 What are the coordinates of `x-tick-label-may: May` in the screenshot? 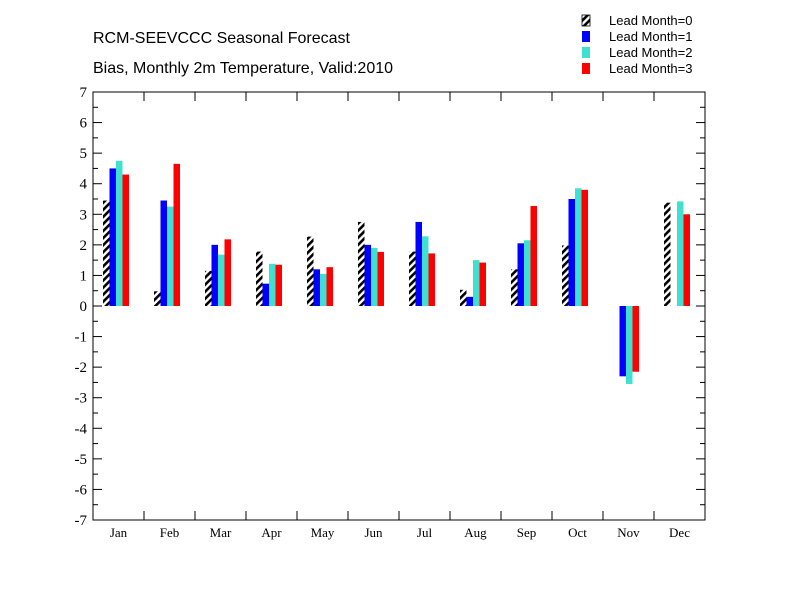 It's located at (323, 532).